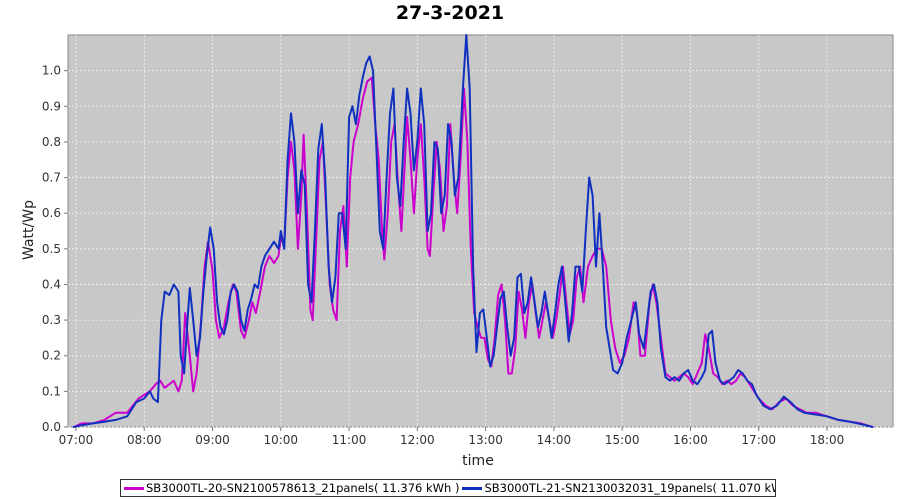  I want to click on y-tick-label: 0.6, so click(51, 213).